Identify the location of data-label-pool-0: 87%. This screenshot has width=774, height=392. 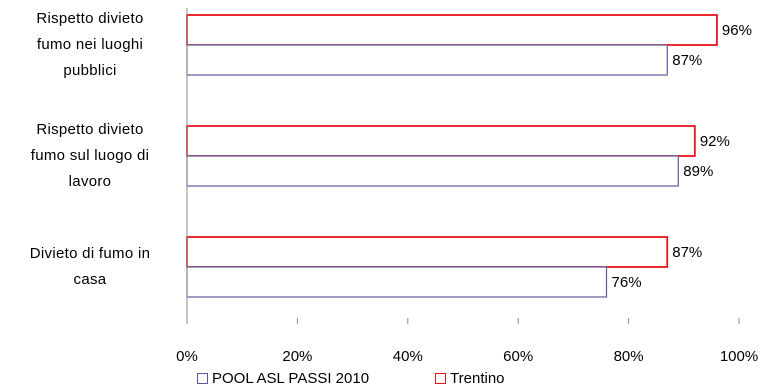
(687, 60).